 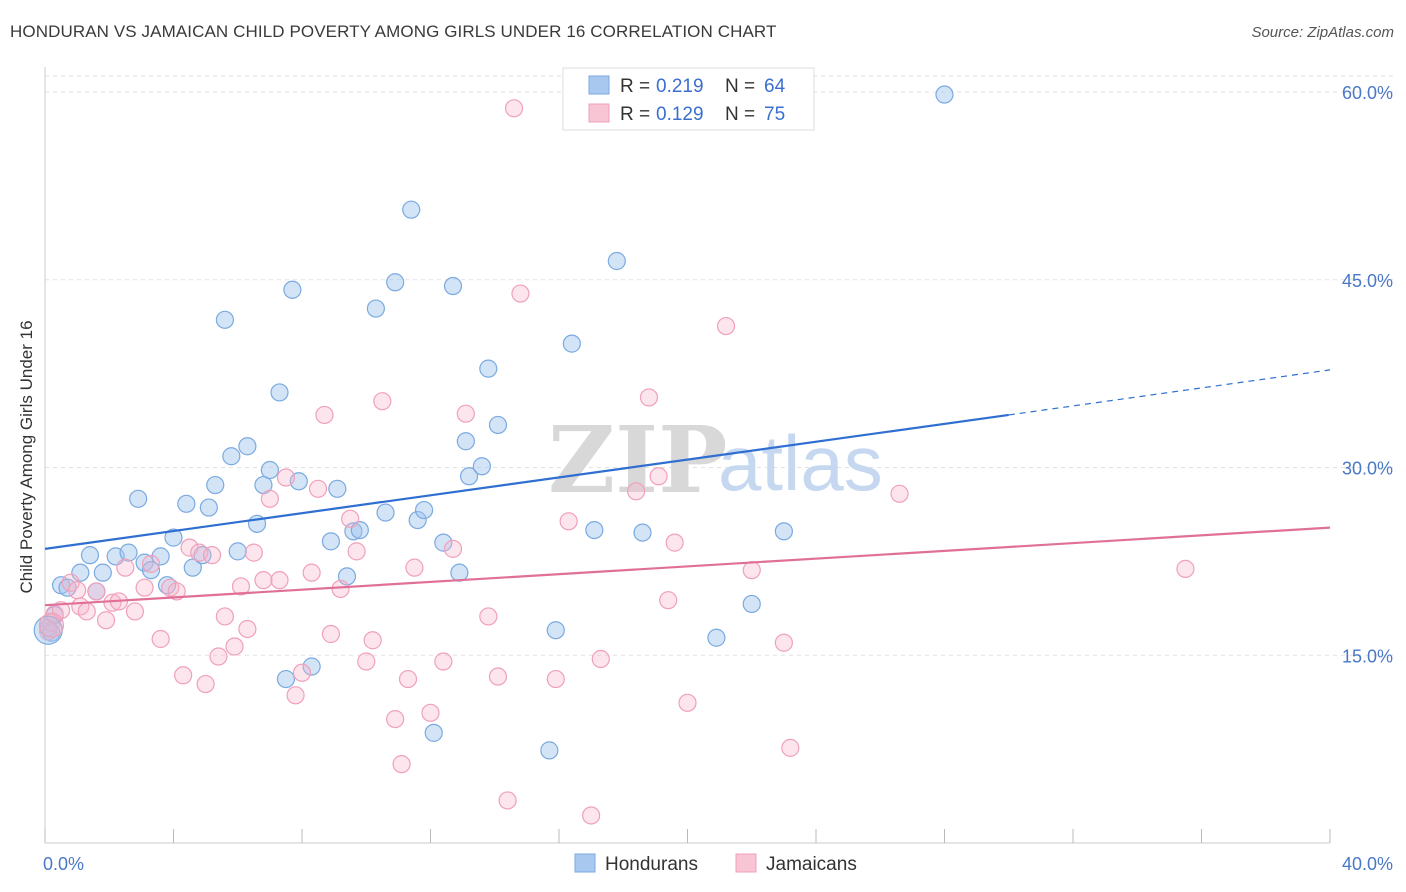 What do you see at coordinates (746, 863) in the screenshot?
I see `bottom-legend-swatch-jamaicans` at bounding box center [746, 863].